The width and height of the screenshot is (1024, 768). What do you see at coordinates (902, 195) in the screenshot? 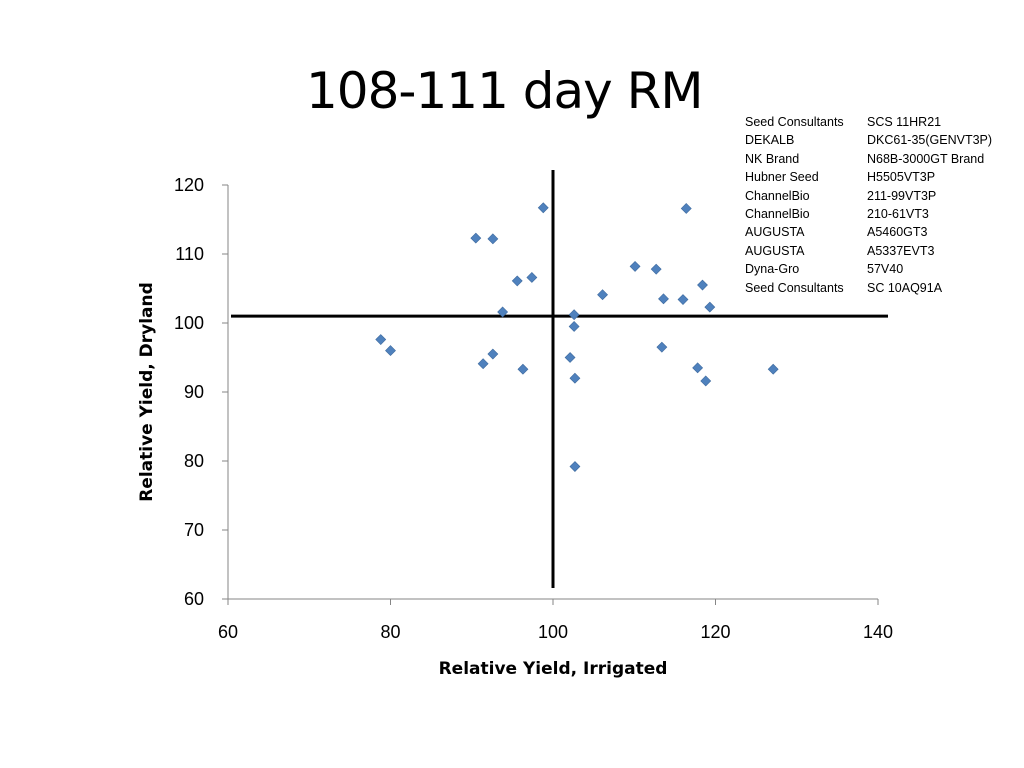
I see `legend-hybrid: 211-99VT3P` at bounding box center [902, 195].